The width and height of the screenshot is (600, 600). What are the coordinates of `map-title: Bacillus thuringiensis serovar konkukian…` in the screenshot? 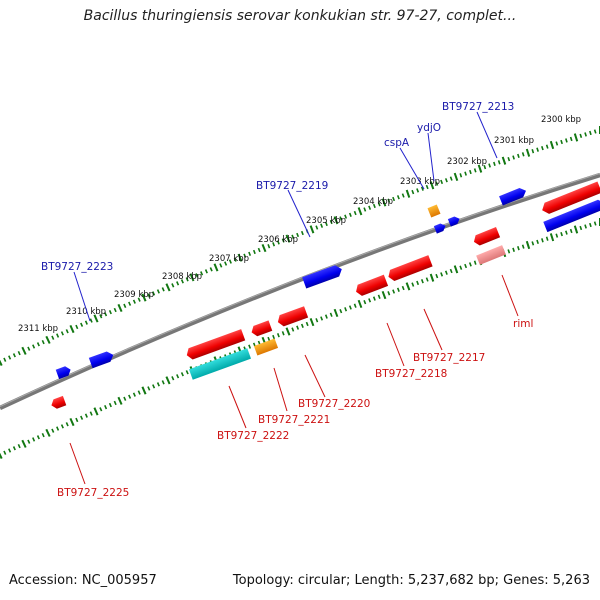 It's located at (300, 16).